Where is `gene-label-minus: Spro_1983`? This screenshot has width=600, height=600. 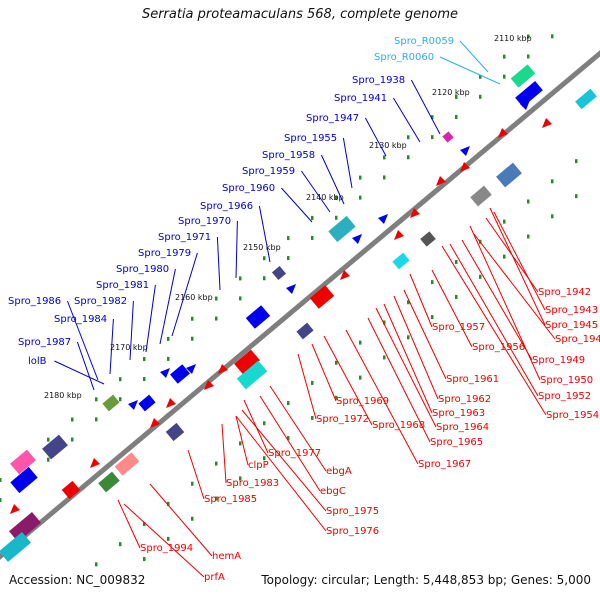 gene-label-minus: Spro_1983 is located at coordinates (252, 483).